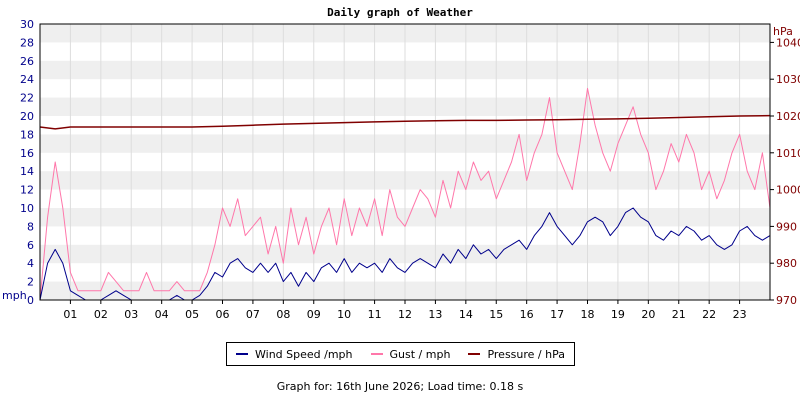 The height and width of the screenshot is (400, 800). I want to click on left-tick-label: 4, so click(30, 263).